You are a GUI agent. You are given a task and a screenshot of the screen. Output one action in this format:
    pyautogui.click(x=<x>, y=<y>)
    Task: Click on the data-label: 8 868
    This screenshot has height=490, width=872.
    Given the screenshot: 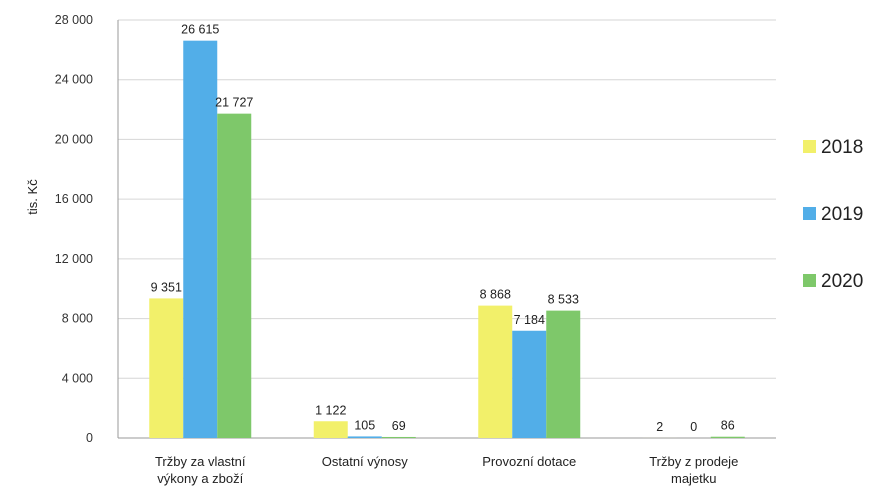 What is the action you would take?
    pyautogui.click(x=495, y=295)
    